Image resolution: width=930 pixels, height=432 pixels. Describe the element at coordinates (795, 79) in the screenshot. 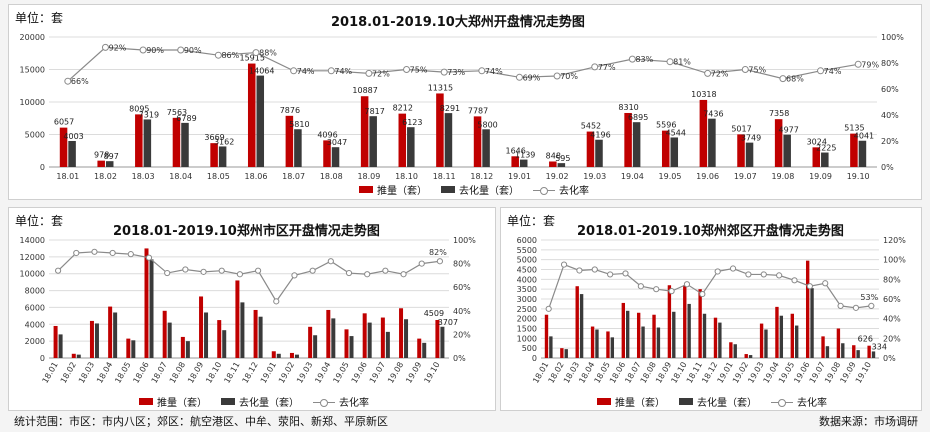

I see `data-label-rate: 68%` at that location.